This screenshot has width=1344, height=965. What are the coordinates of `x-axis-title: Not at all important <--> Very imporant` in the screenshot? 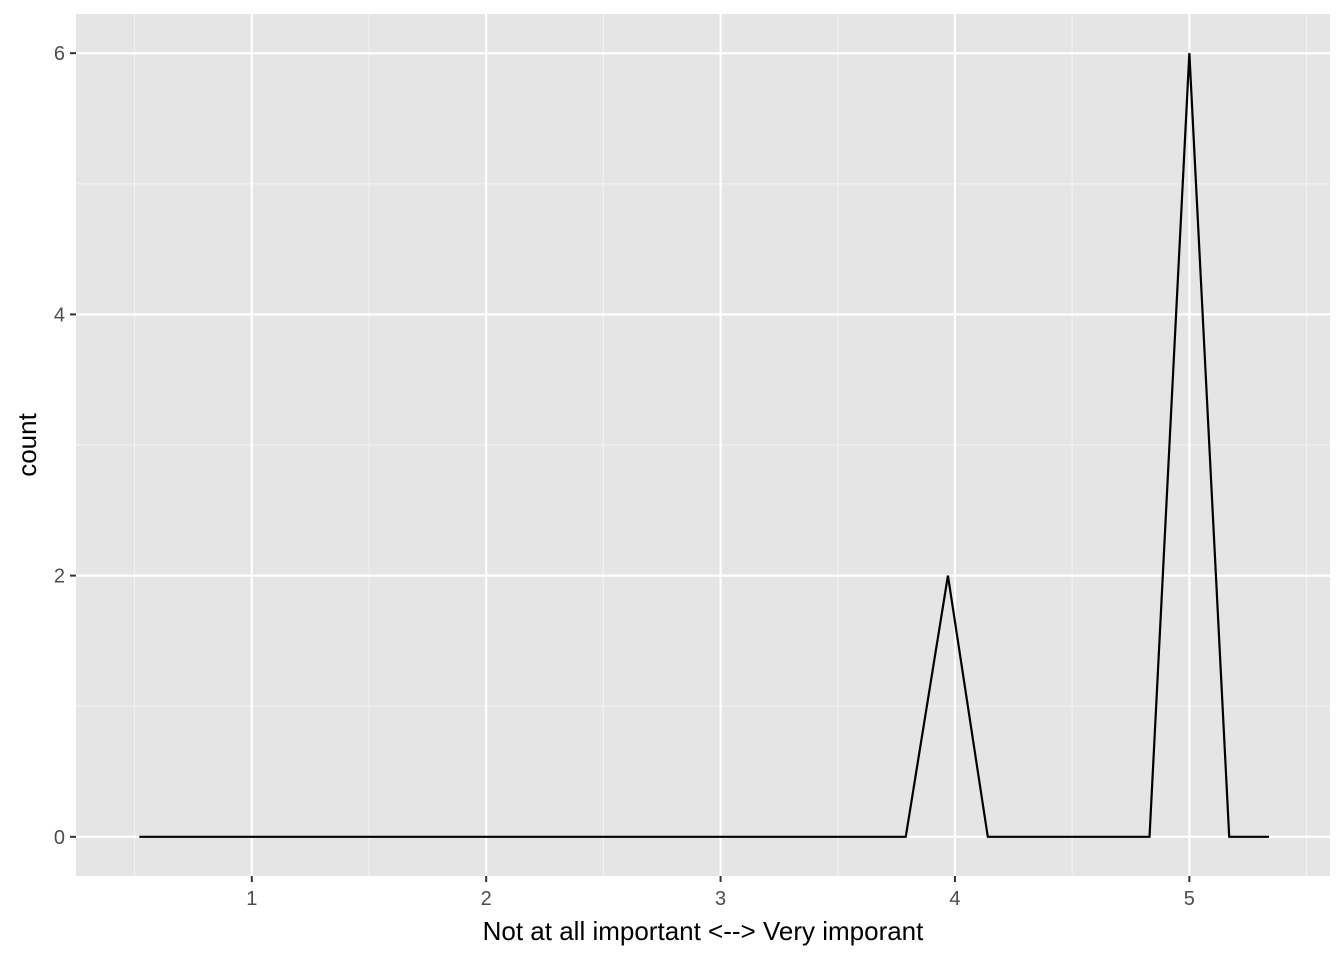 It's located at (704, 931).